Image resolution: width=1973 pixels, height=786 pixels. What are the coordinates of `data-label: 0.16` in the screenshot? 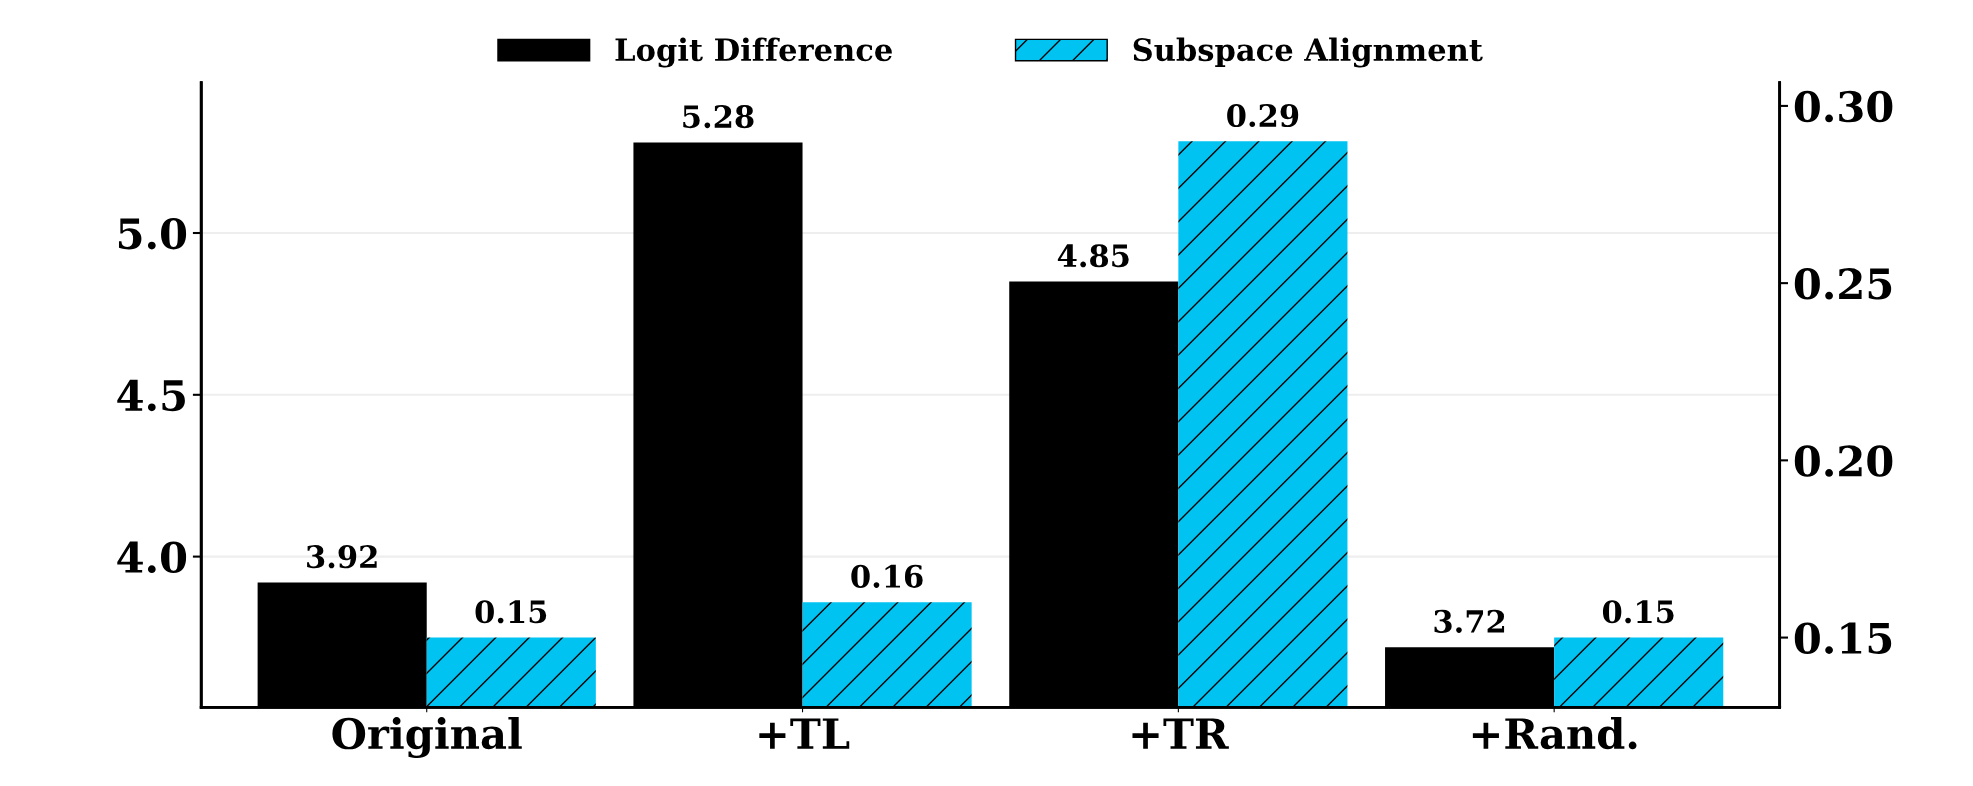 It's located at (887, 576).